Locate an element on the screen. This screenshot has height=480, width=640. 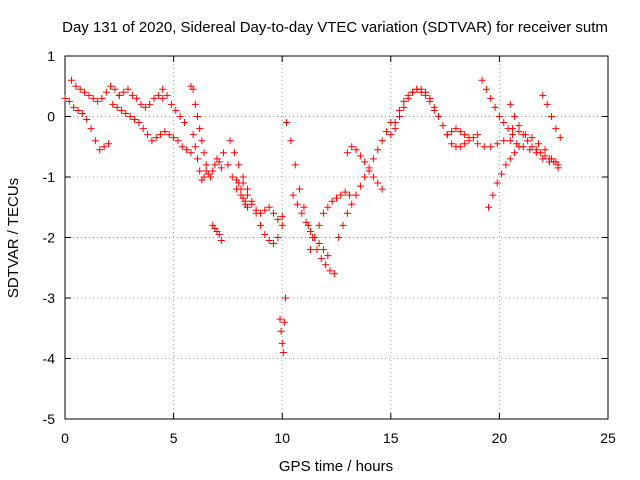
series-sat-aa is located at coordinates (535, 148).